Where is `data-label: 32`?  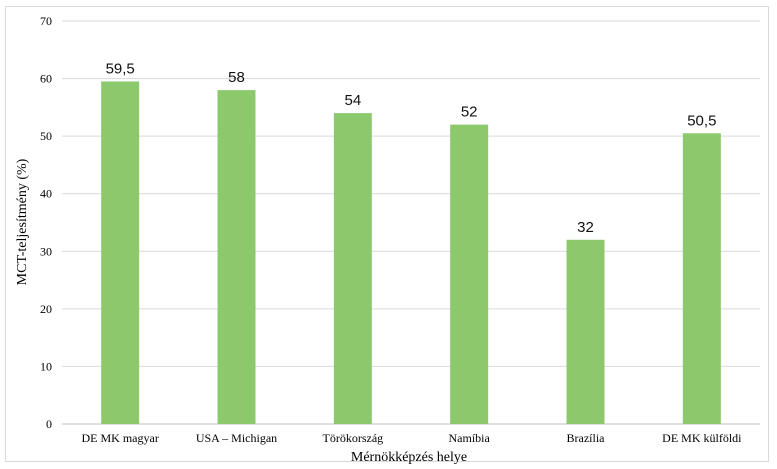
data-label: 32 is located at coordinates (585, 227).